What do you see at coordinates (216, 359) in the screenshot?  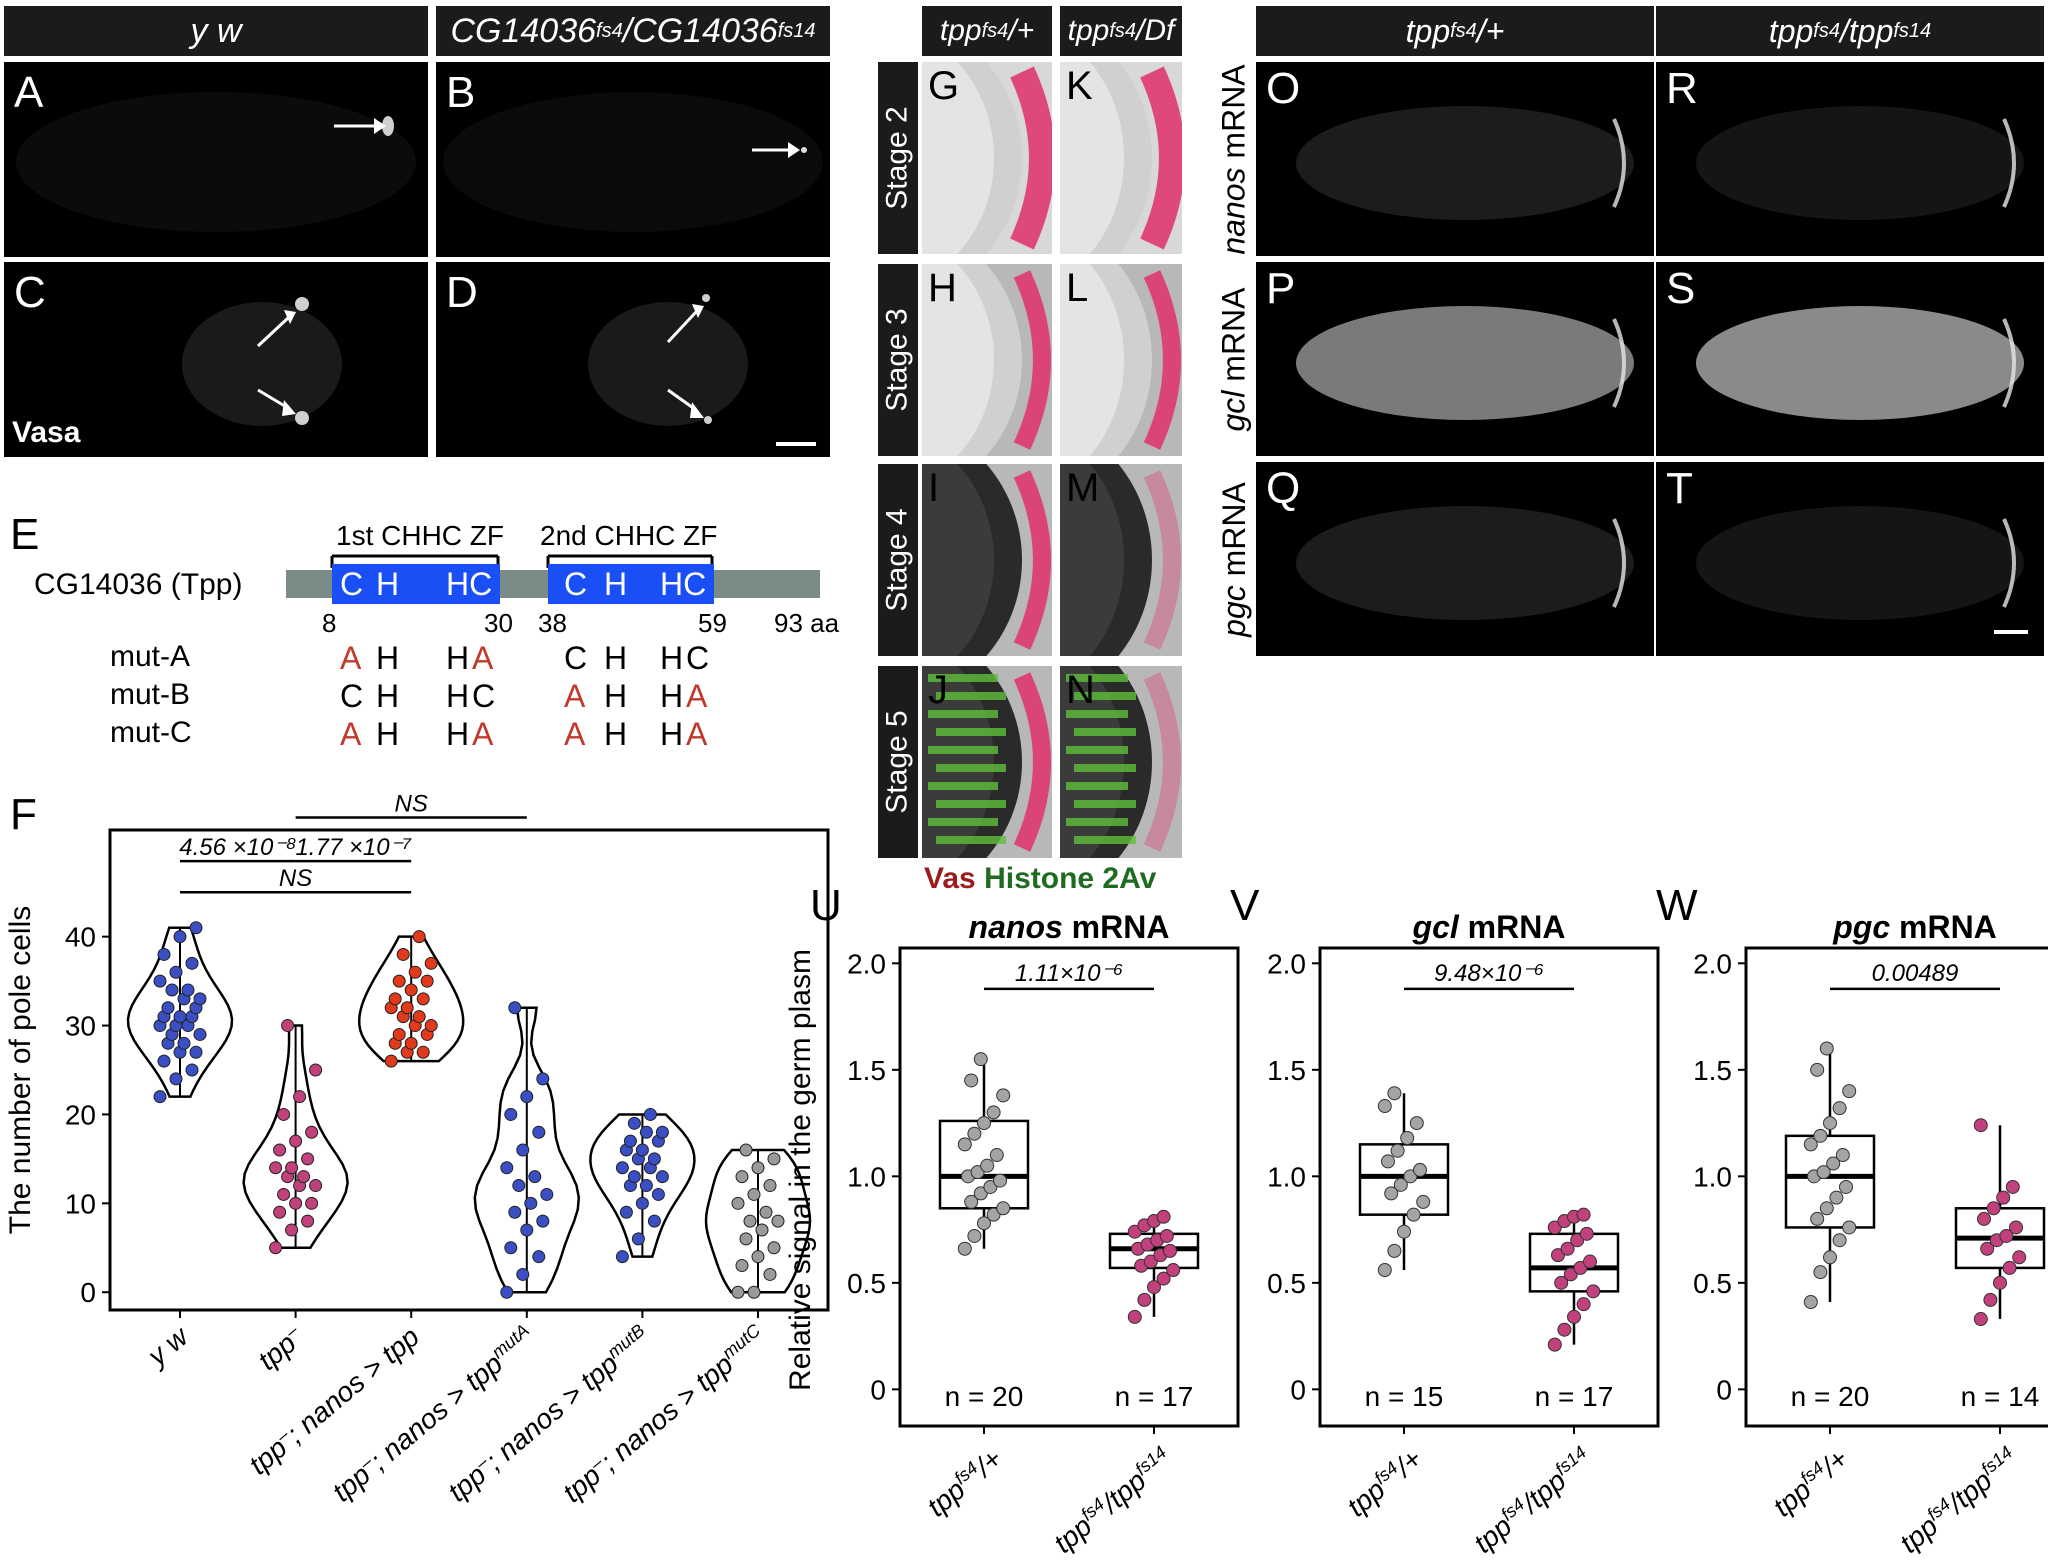 I see `panel-C: C Vasa` at bounding box center [216, 359].